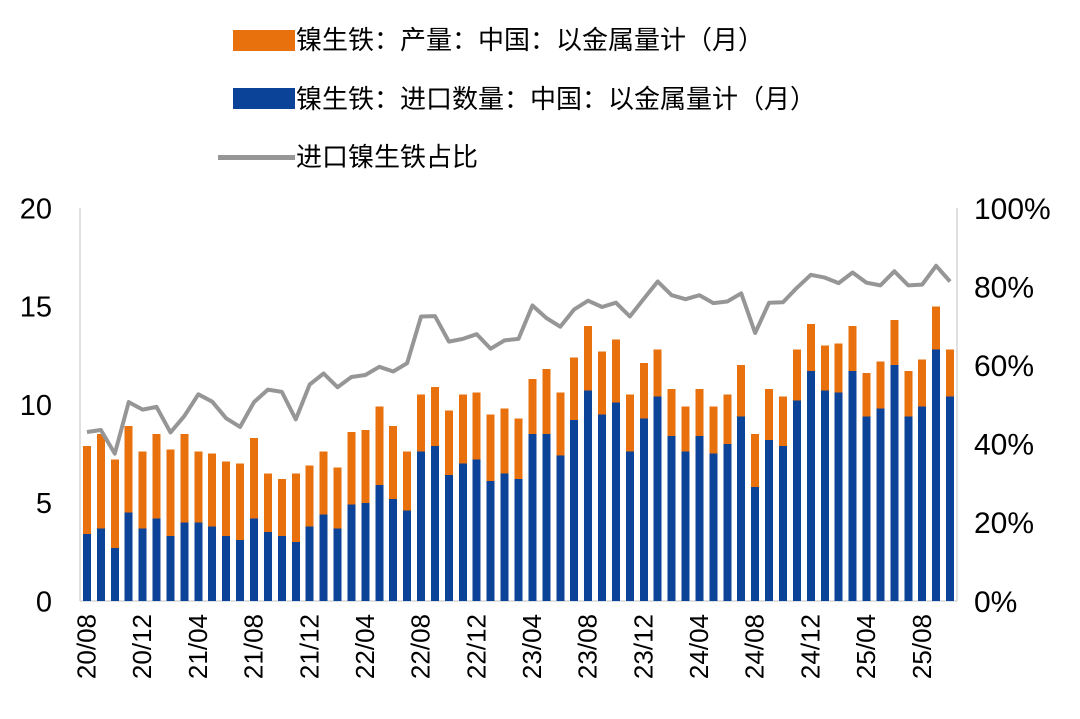 Image resolution: width=1080 pixels, height=719 pixels. What do you see at coordinates (517, 40) in the screenshot?
I see `legend-item-production: 镍生铁：产量：中国：以金属量计（月）` at bounding box center [517, 40].